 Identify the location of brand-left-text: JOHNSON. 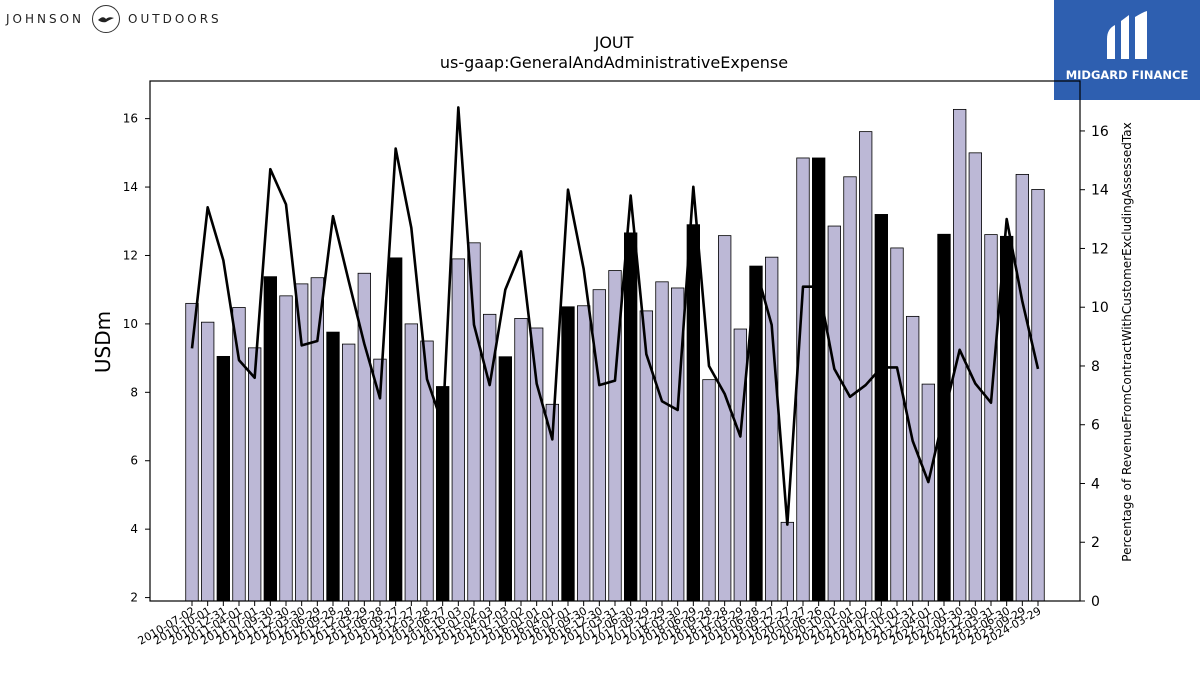
(45, 19).